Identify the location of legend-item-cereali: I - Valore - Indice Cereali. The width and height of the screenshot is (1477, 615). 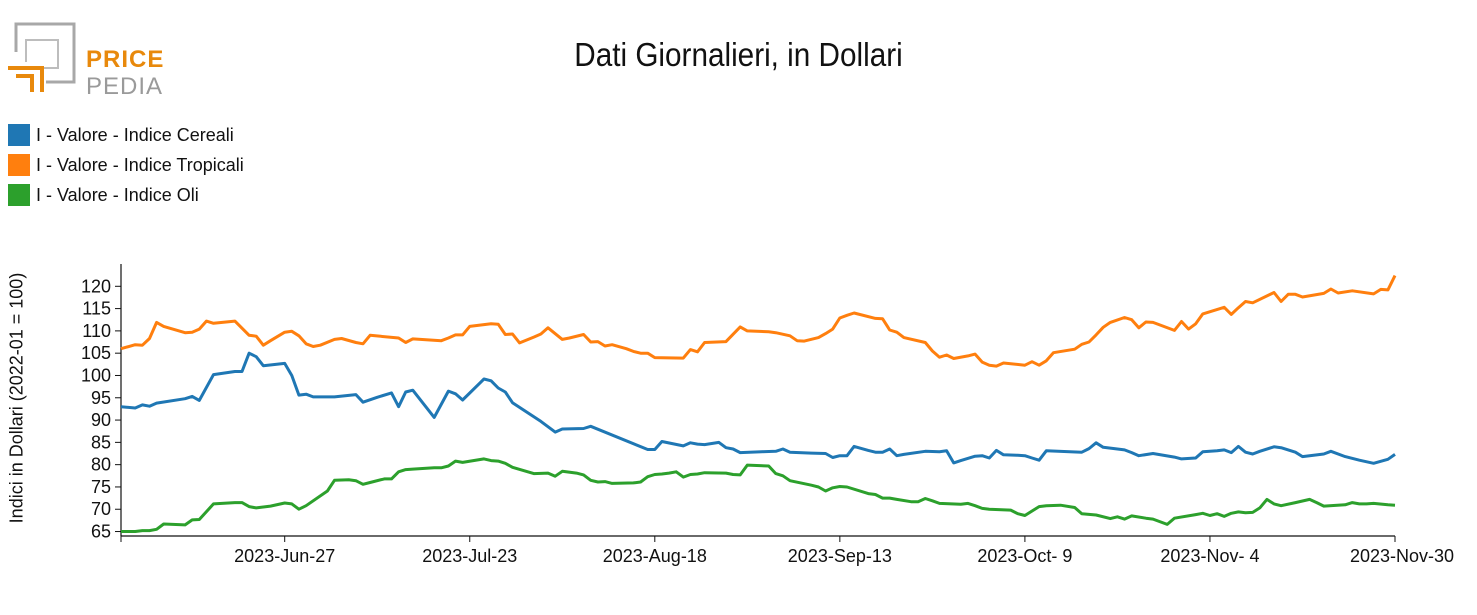
(126, 135).